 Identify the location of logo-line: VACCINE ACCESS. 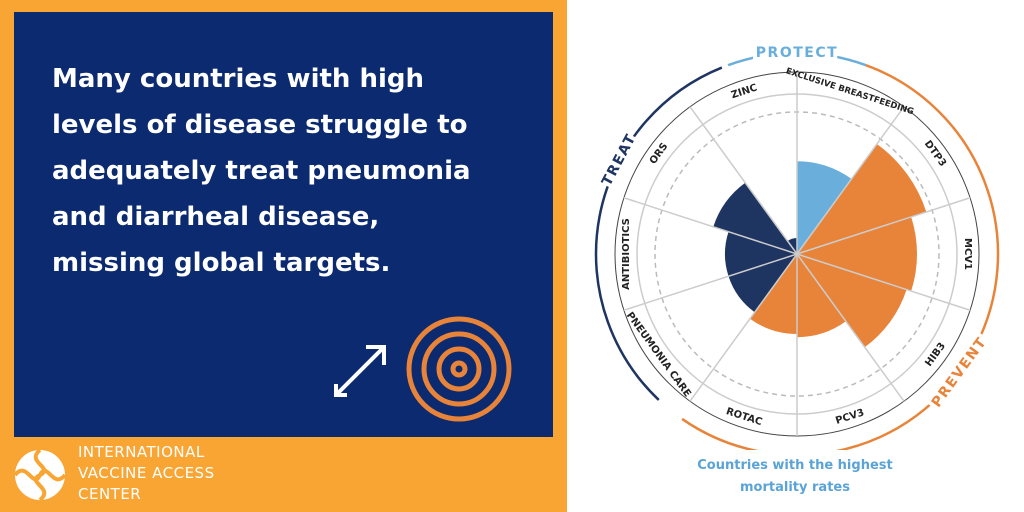
(146, 473).